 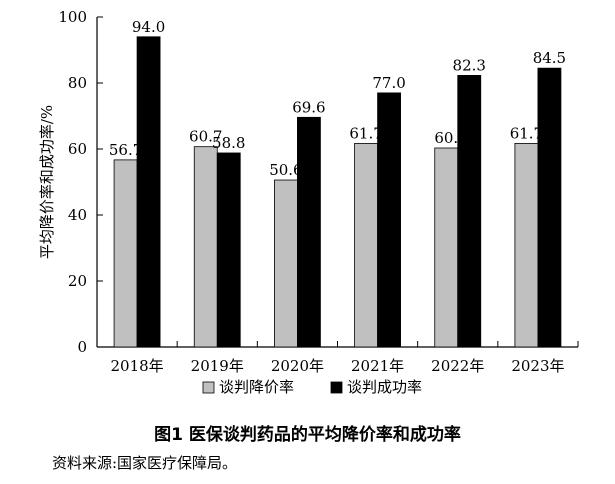 What do you see at coordinates (145, 463) in the screenshot?
I see `source-note: 资料来源:国家医疗保障局。` at bounding box center [145, 463].